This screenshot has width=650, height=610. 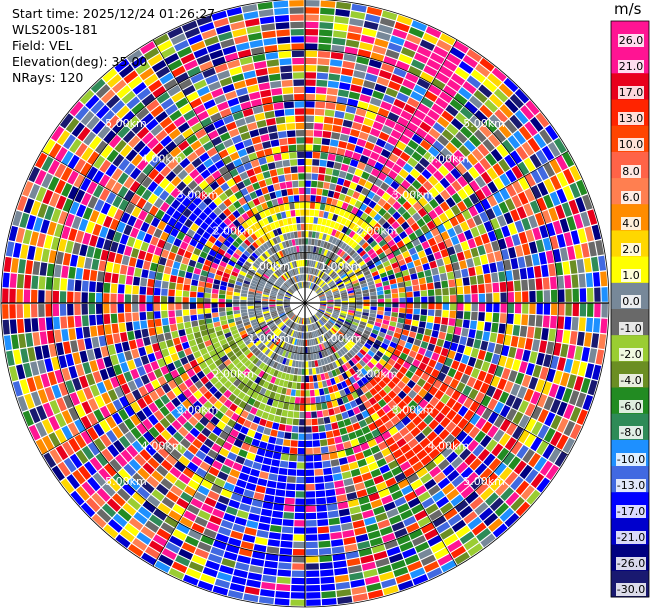 I want to click on colorbar-tick-label: 4.0, so click(x=631, y=223).